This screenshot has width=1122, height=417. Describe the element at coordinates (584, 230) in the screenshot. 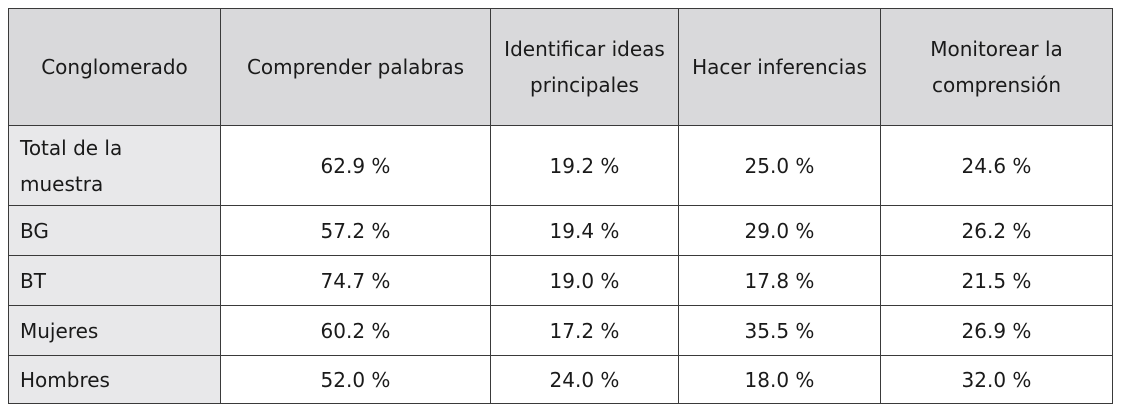

I see `table-cell: 19.4 %` at that location.